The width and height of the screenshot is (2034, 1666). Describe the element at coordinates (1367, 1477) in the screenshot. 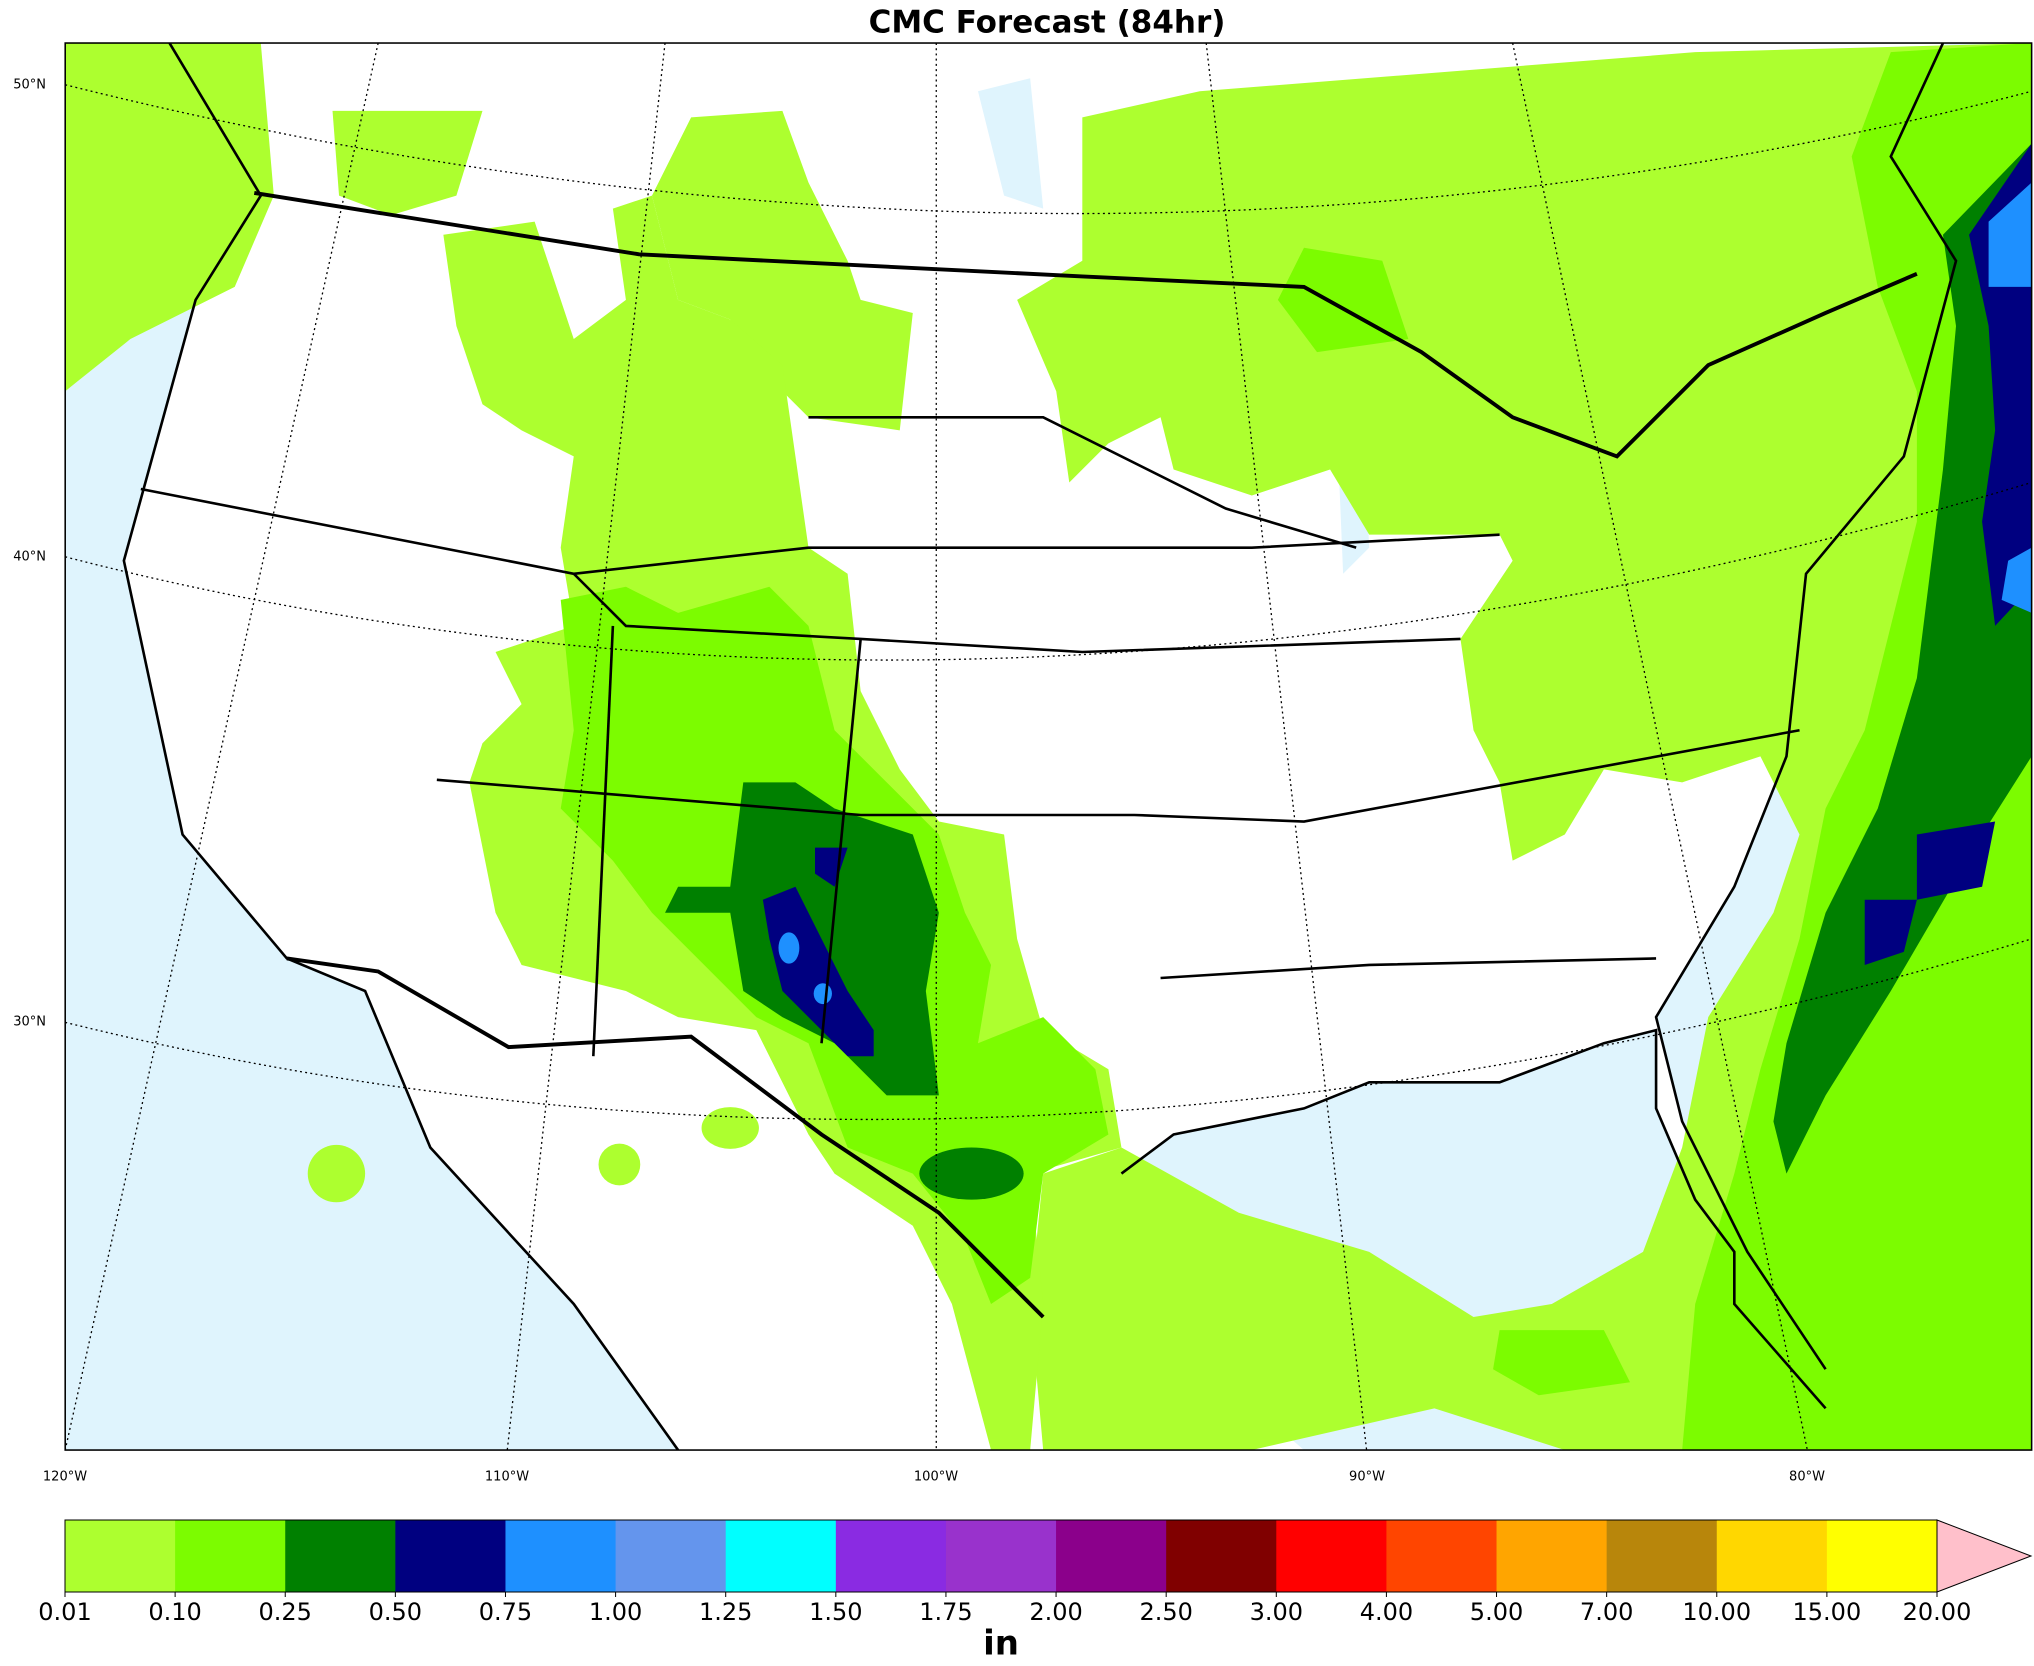

I see `longitude-label: 90°W` at that location.